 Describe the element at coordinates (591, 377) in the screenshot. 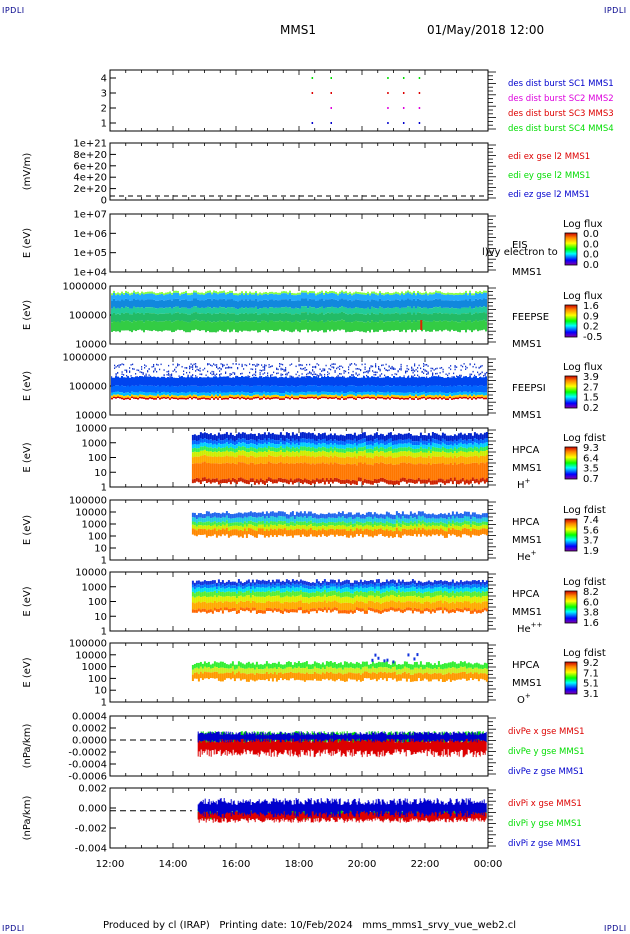

I see `colorbar-tick-label: 3.9` at that location.